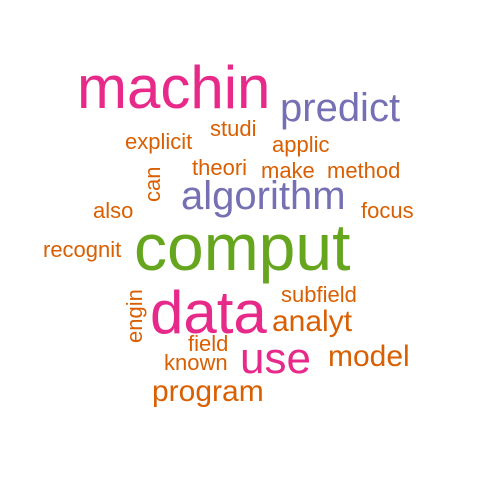 This screenshot has height=504, width=504. What do you see at coordinates (134, 316) in the screenshot?
I see `word-engin: engin` at bounding box center [134, 316].